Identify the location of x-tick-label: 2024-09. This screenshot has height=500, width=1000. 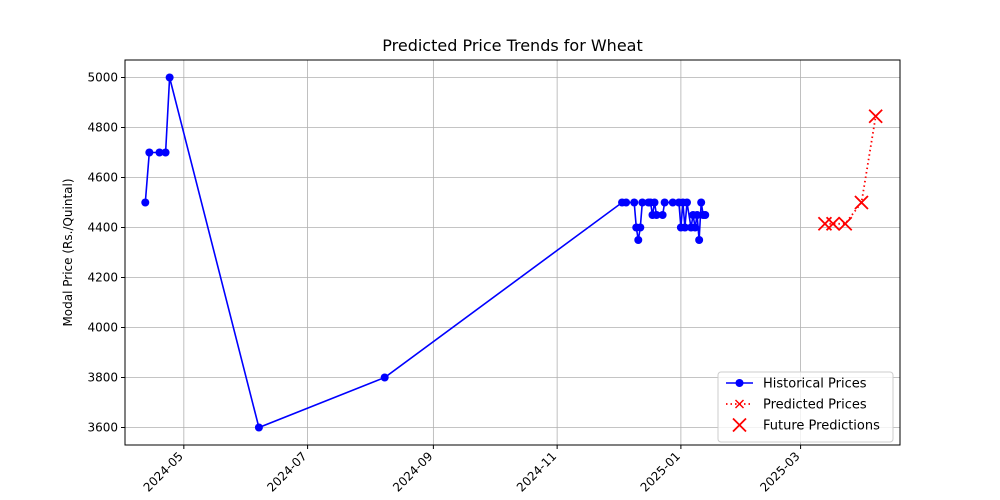
(412, 471).